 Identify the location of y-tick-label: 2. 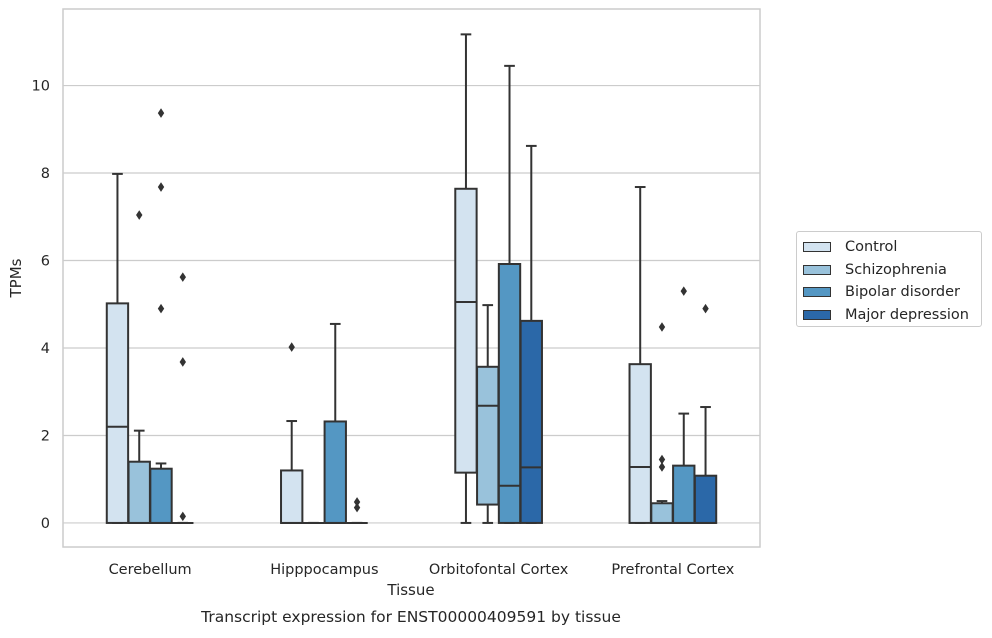
(45, 436).